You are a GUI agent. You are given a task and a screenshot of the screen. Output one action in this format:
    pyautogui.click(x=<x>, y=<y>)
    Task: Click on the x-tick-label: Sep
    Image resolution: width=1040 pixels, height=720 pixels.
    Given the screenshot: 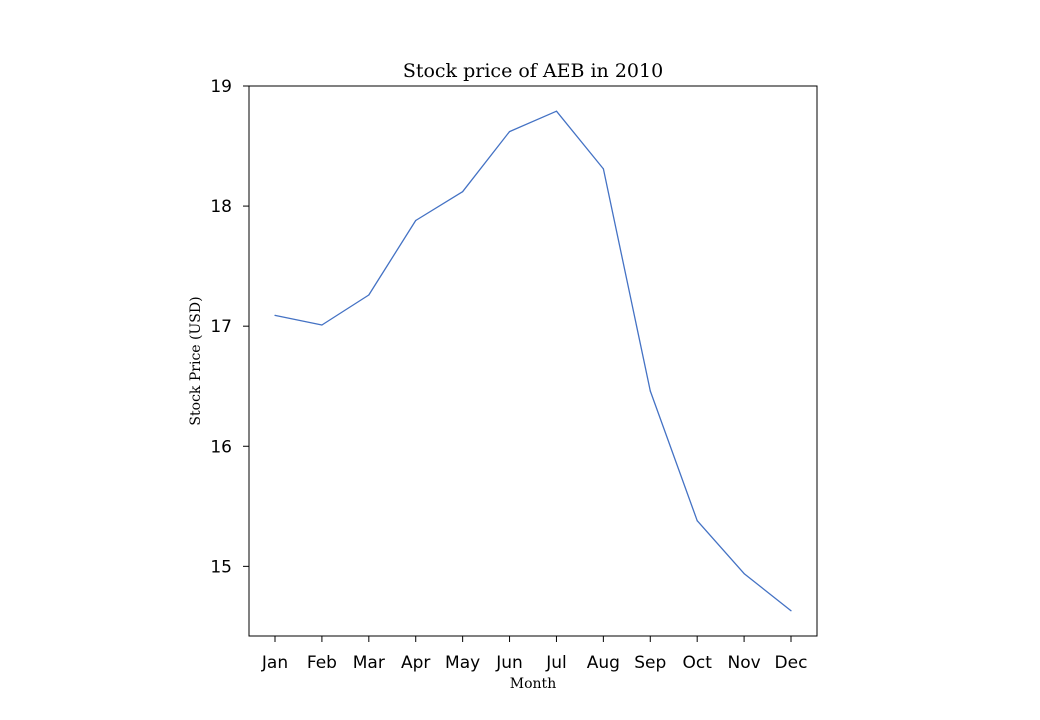 What is the action you would take?
    pyautogui.click(x=650, y=663)
    